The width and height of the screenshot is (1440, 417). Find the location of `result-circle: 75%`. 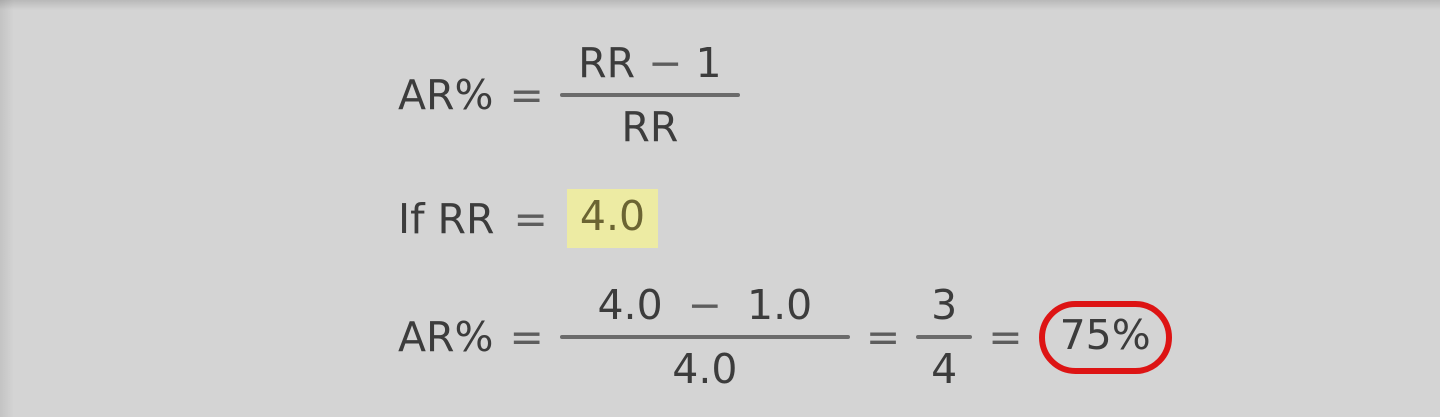

result-circle: 75% is located at coordinates (1105, 337).